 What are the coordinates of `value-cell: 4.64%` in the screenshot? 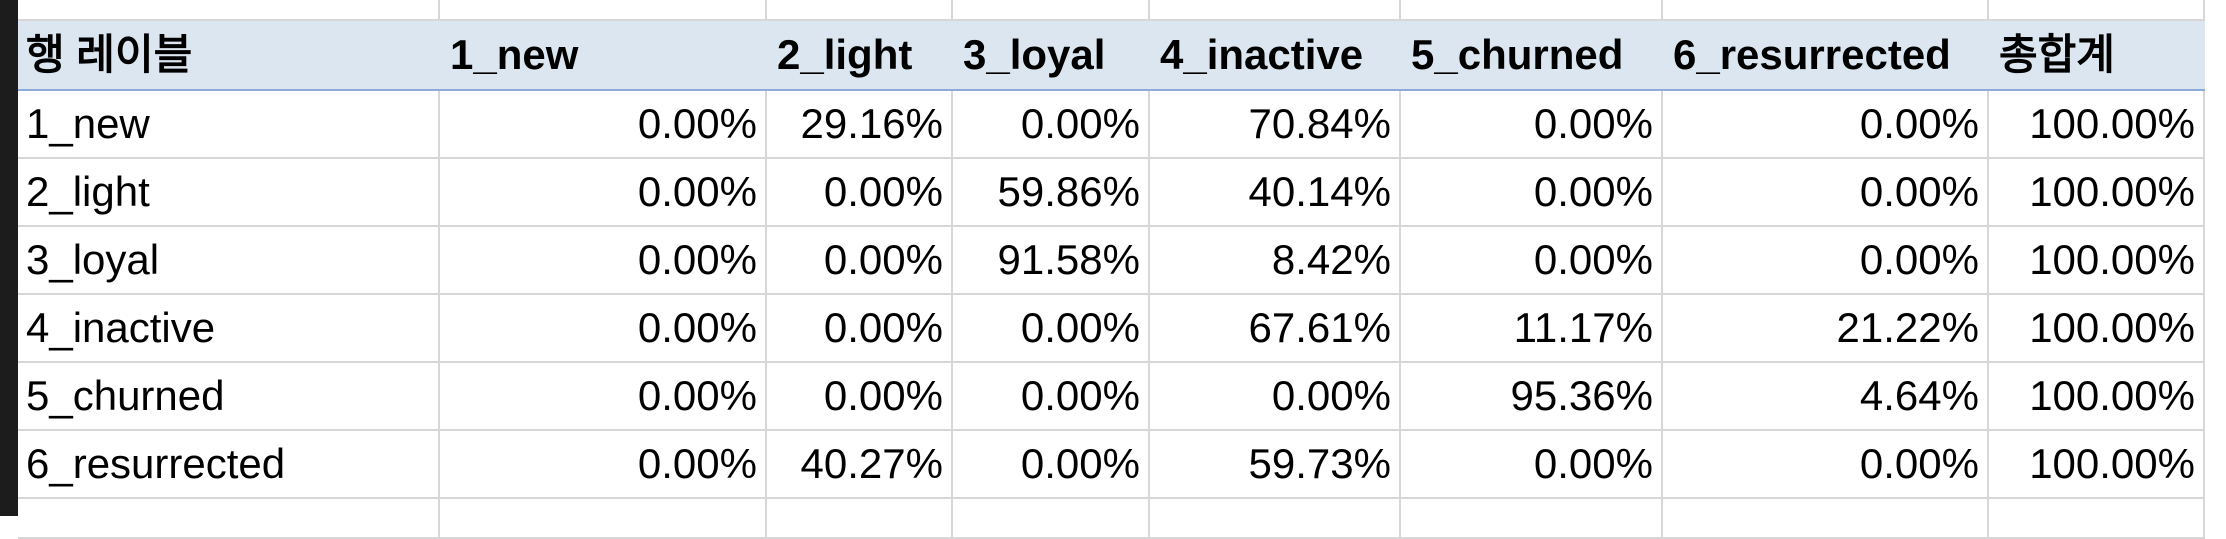 It's located at (1825, 396).